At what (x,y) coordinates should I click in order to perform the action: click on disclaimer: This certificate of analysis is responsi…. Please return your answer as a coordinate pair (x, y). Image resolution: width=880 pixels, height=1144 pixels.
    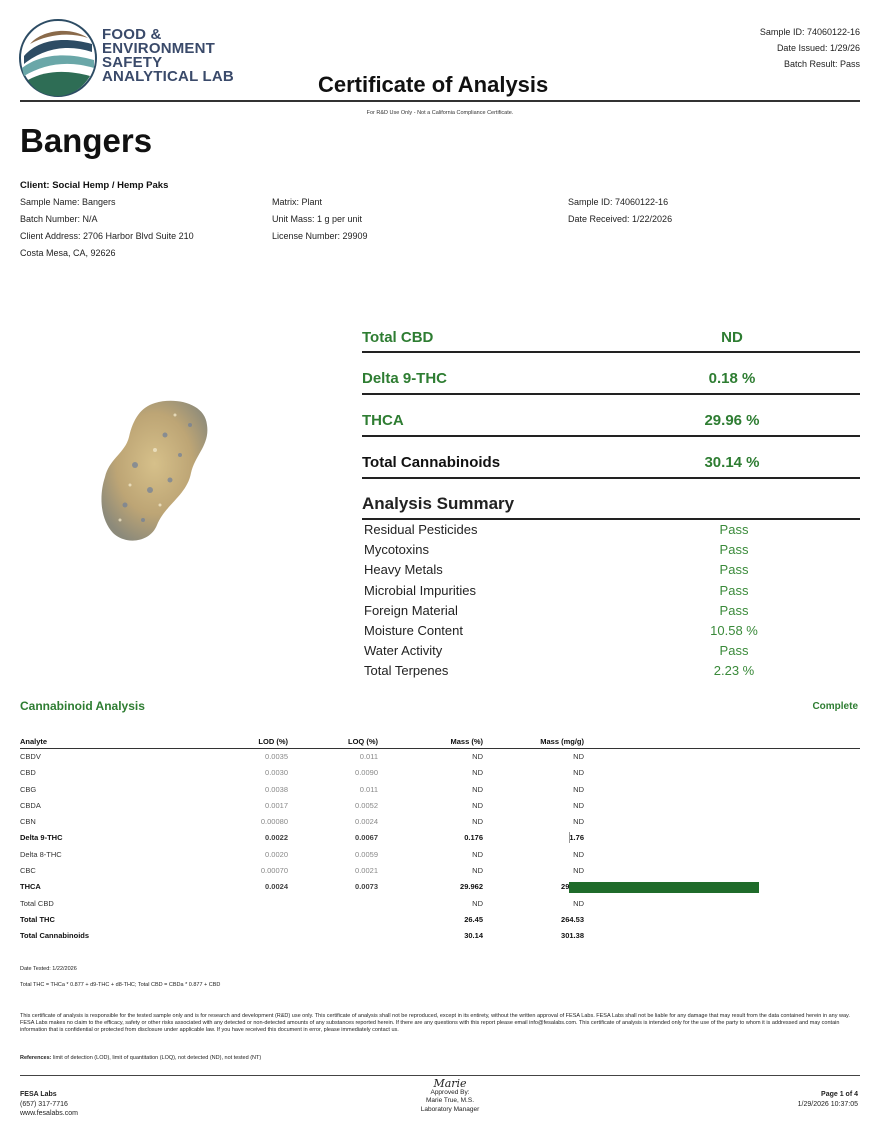
    Looking at the image, I should click on (435, 1023).